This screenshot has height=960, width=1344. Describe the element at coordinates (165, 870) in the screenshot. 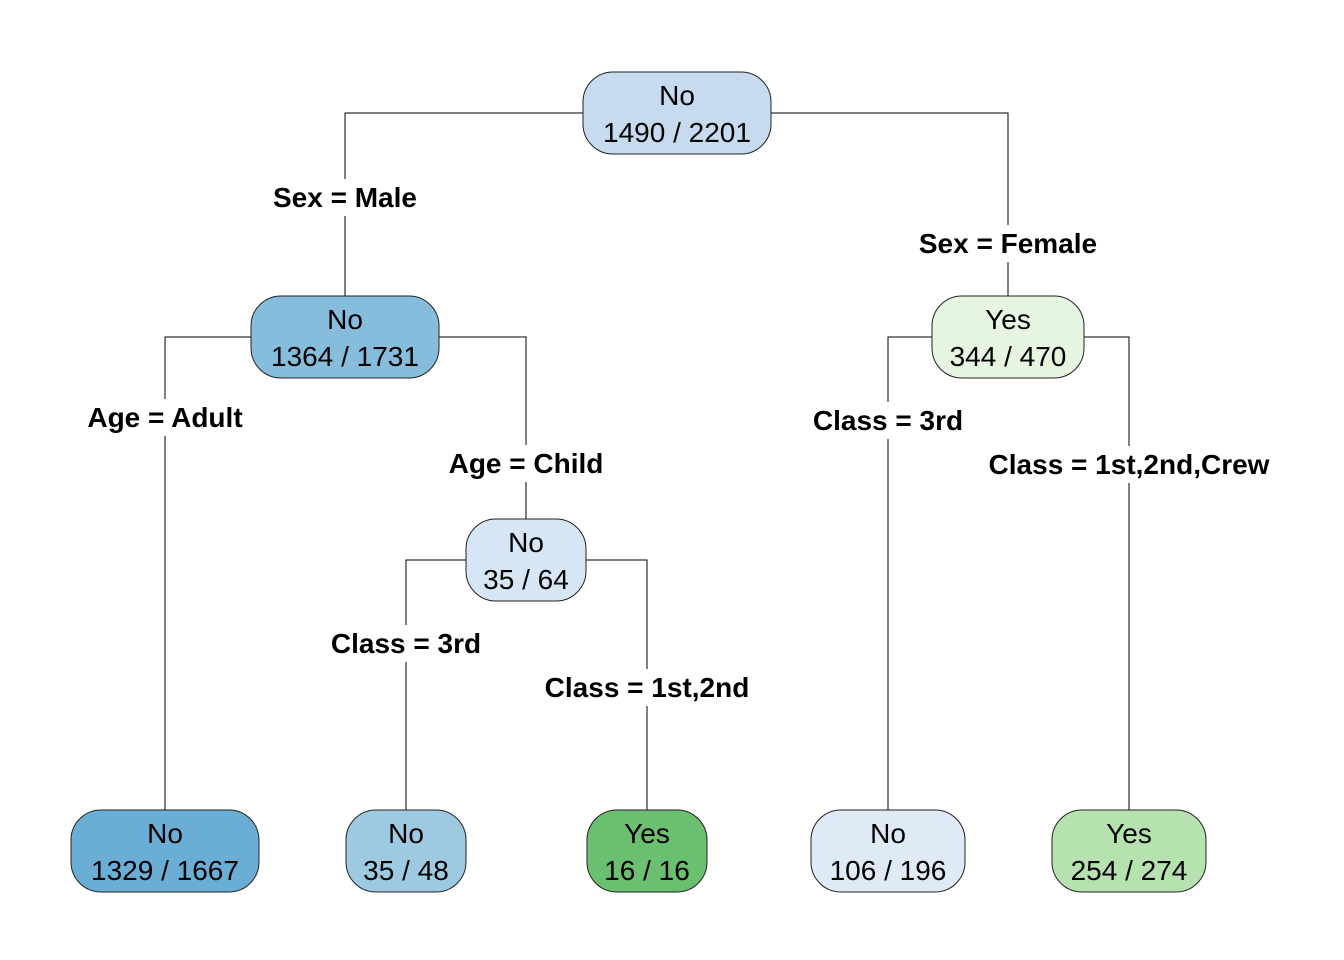

I see `node-count-label: 1329 / 1667` at that location.